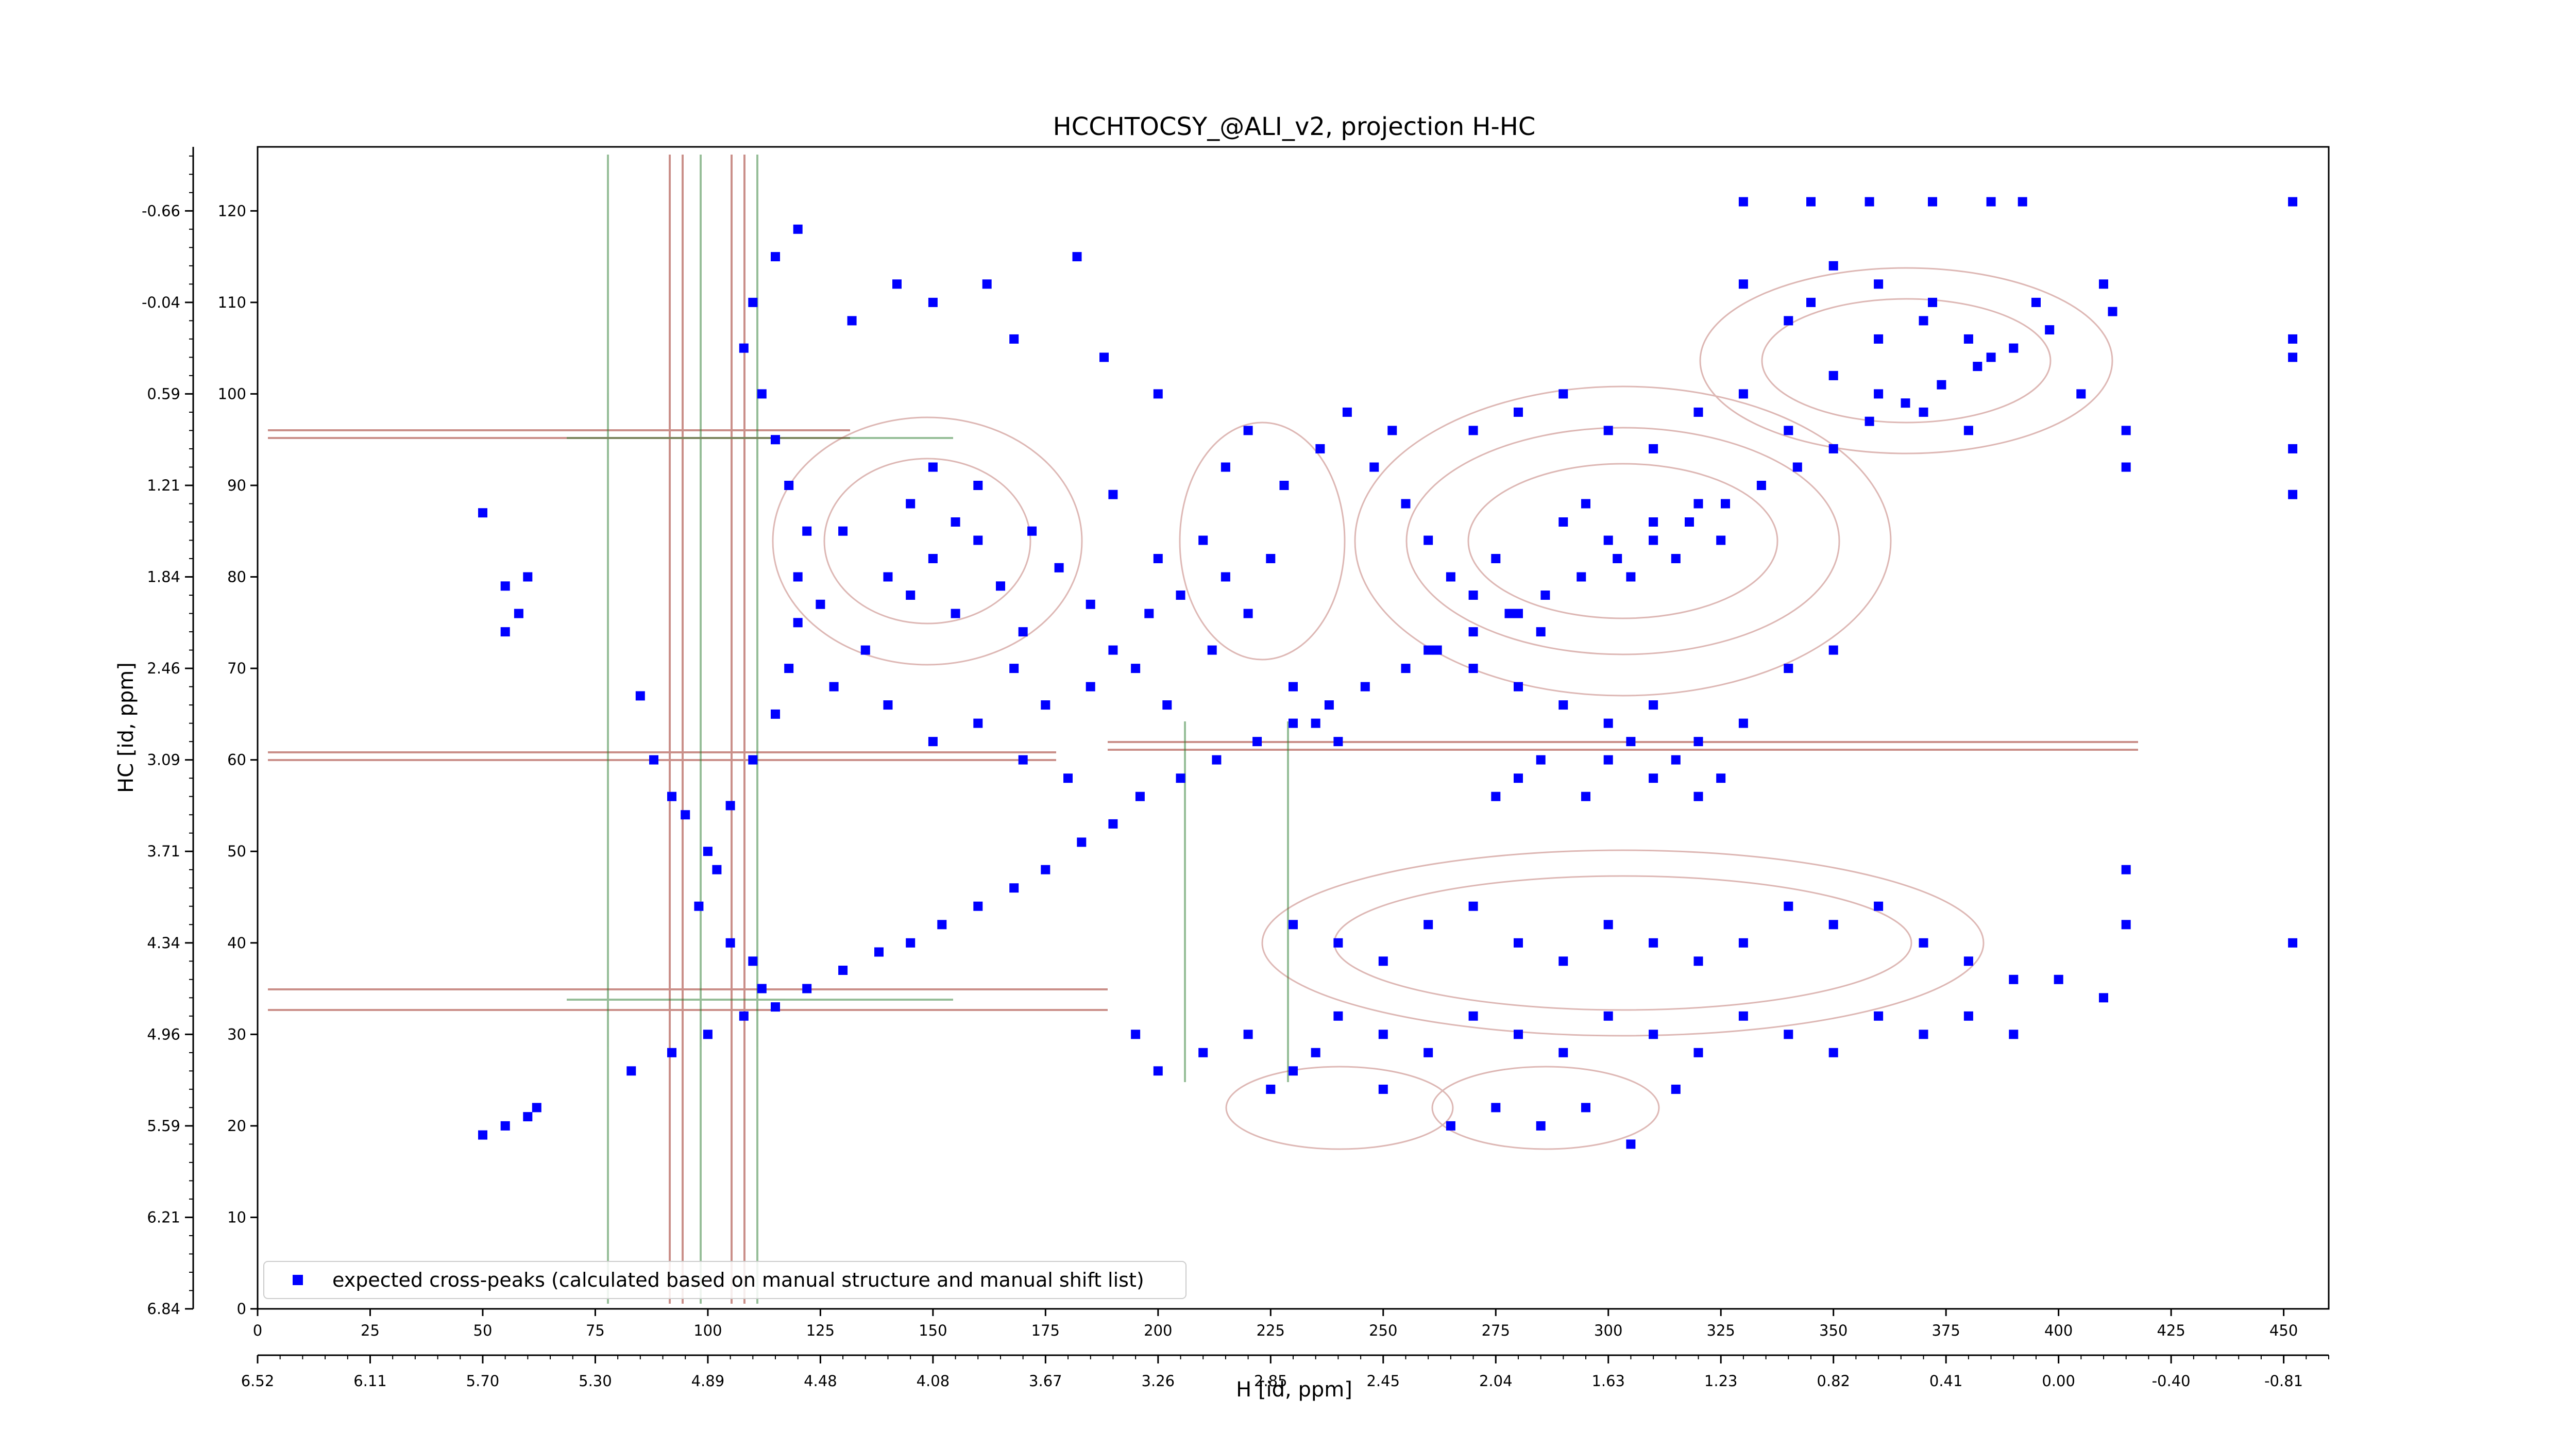 This screenshot has height=1449, width=2576. I want to click on y-index-tick-label: 50, so click(236, 851).